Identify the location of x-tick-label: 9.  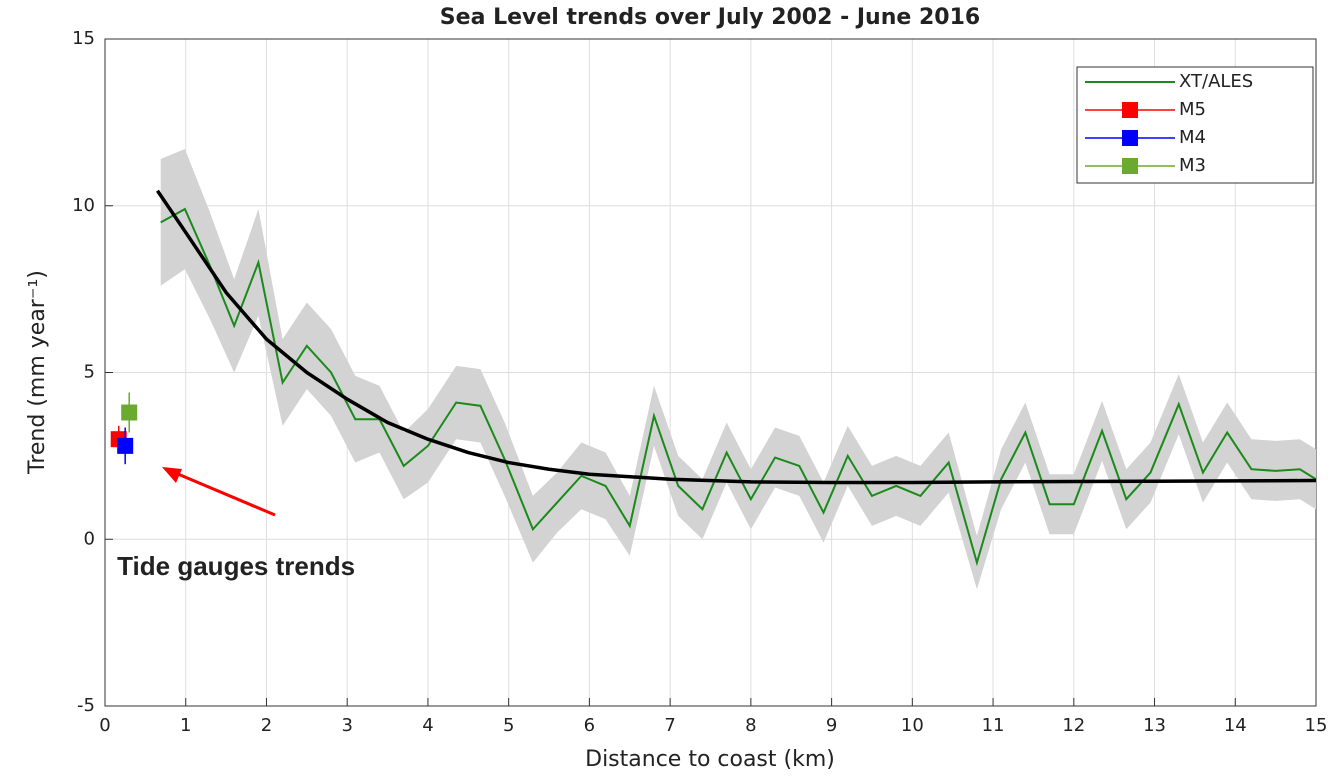
(831, 725).